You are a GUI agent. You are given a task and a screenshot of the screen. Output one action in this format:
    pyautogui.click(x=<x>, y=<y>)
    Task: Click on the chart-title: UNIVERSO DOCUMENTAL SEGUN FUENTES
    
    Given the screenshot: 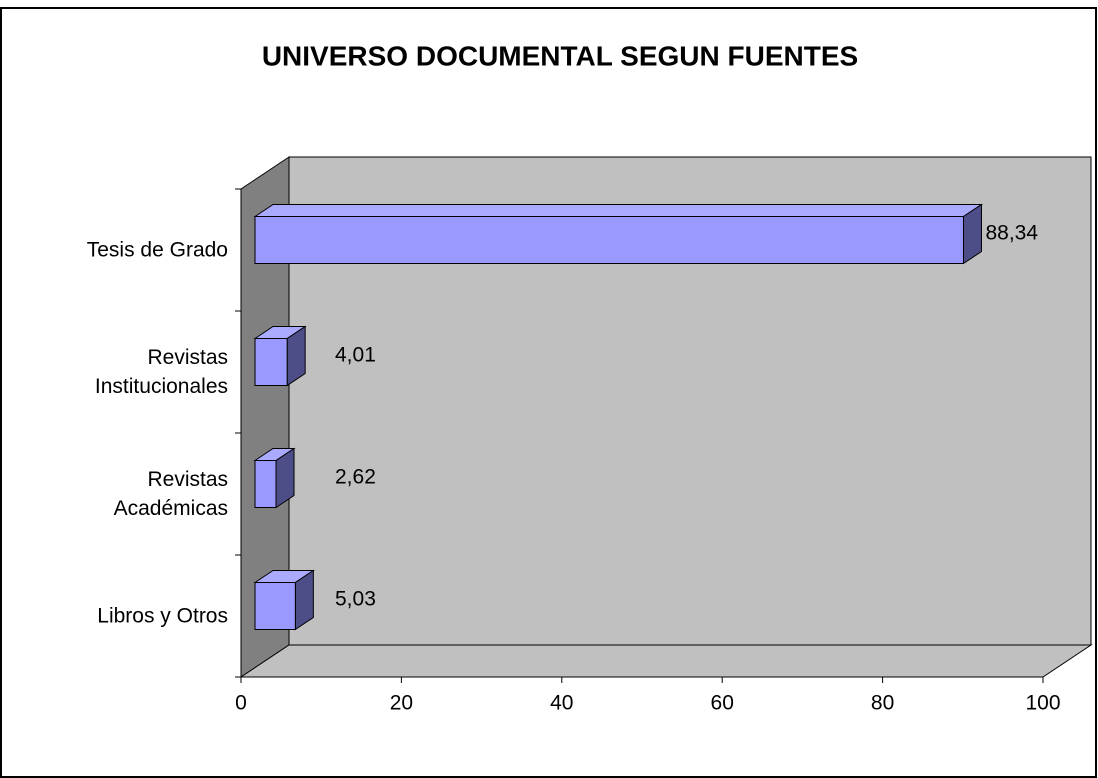 What is the action you would take?
    pyautogui.click(x=560, y=55)
    